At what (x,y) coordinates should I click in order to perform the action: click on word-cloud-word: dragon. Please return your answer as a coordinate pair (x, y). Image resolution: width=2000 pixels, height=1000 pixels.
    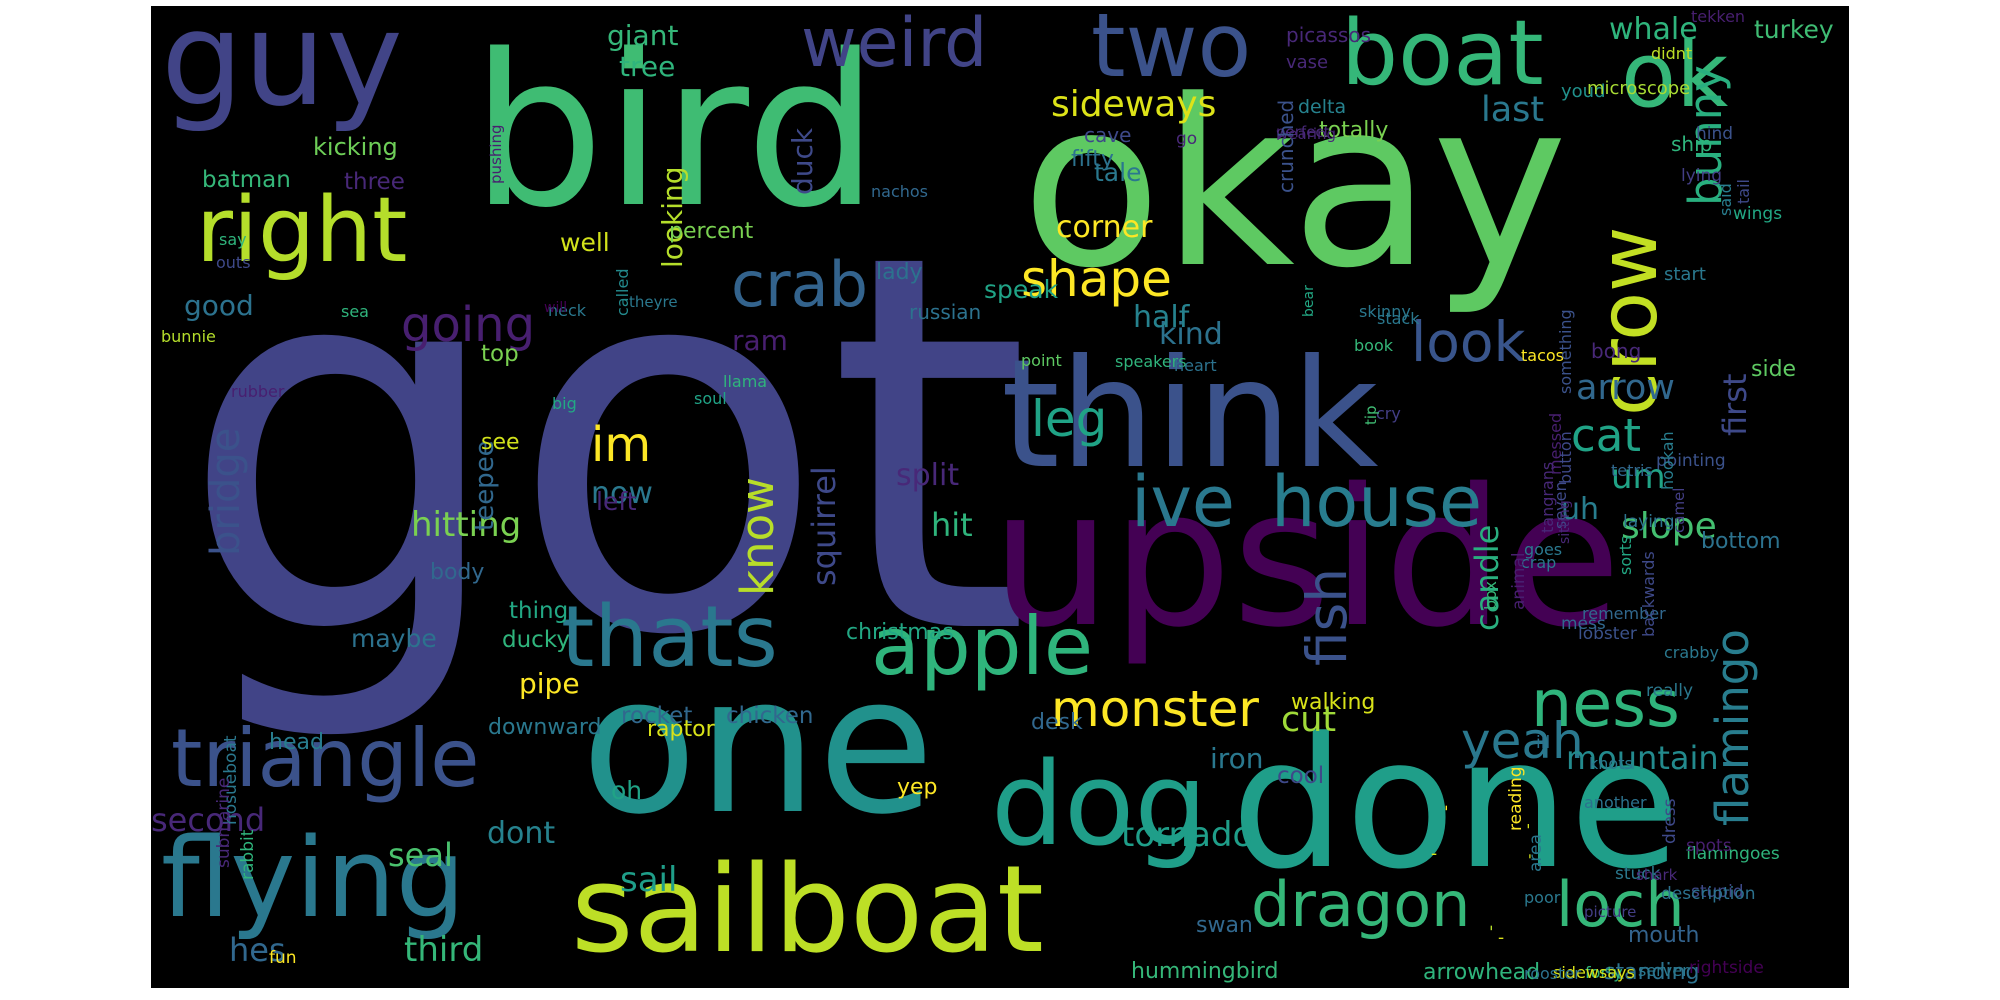
    Looking at the image, I should click on (1360, 904).